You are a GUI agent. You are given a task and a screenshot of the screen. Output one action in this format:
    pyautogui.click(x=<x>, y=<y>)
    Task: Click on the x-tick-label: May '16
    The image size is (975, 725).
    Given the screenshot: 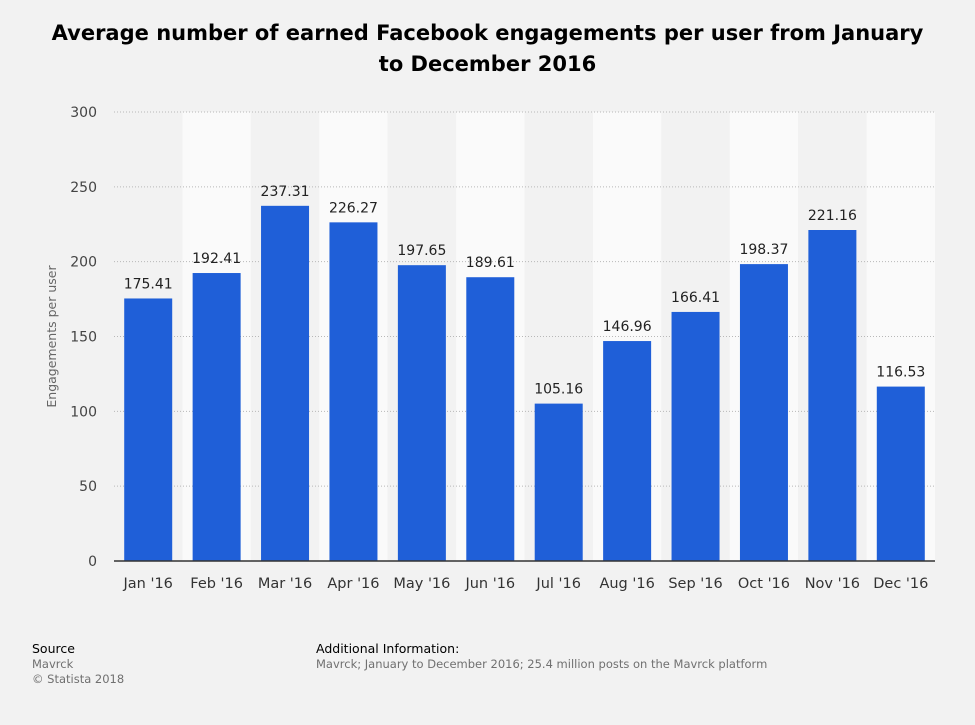 What is the action you would take?
    pyautogui.click(x=421, y=584)
    